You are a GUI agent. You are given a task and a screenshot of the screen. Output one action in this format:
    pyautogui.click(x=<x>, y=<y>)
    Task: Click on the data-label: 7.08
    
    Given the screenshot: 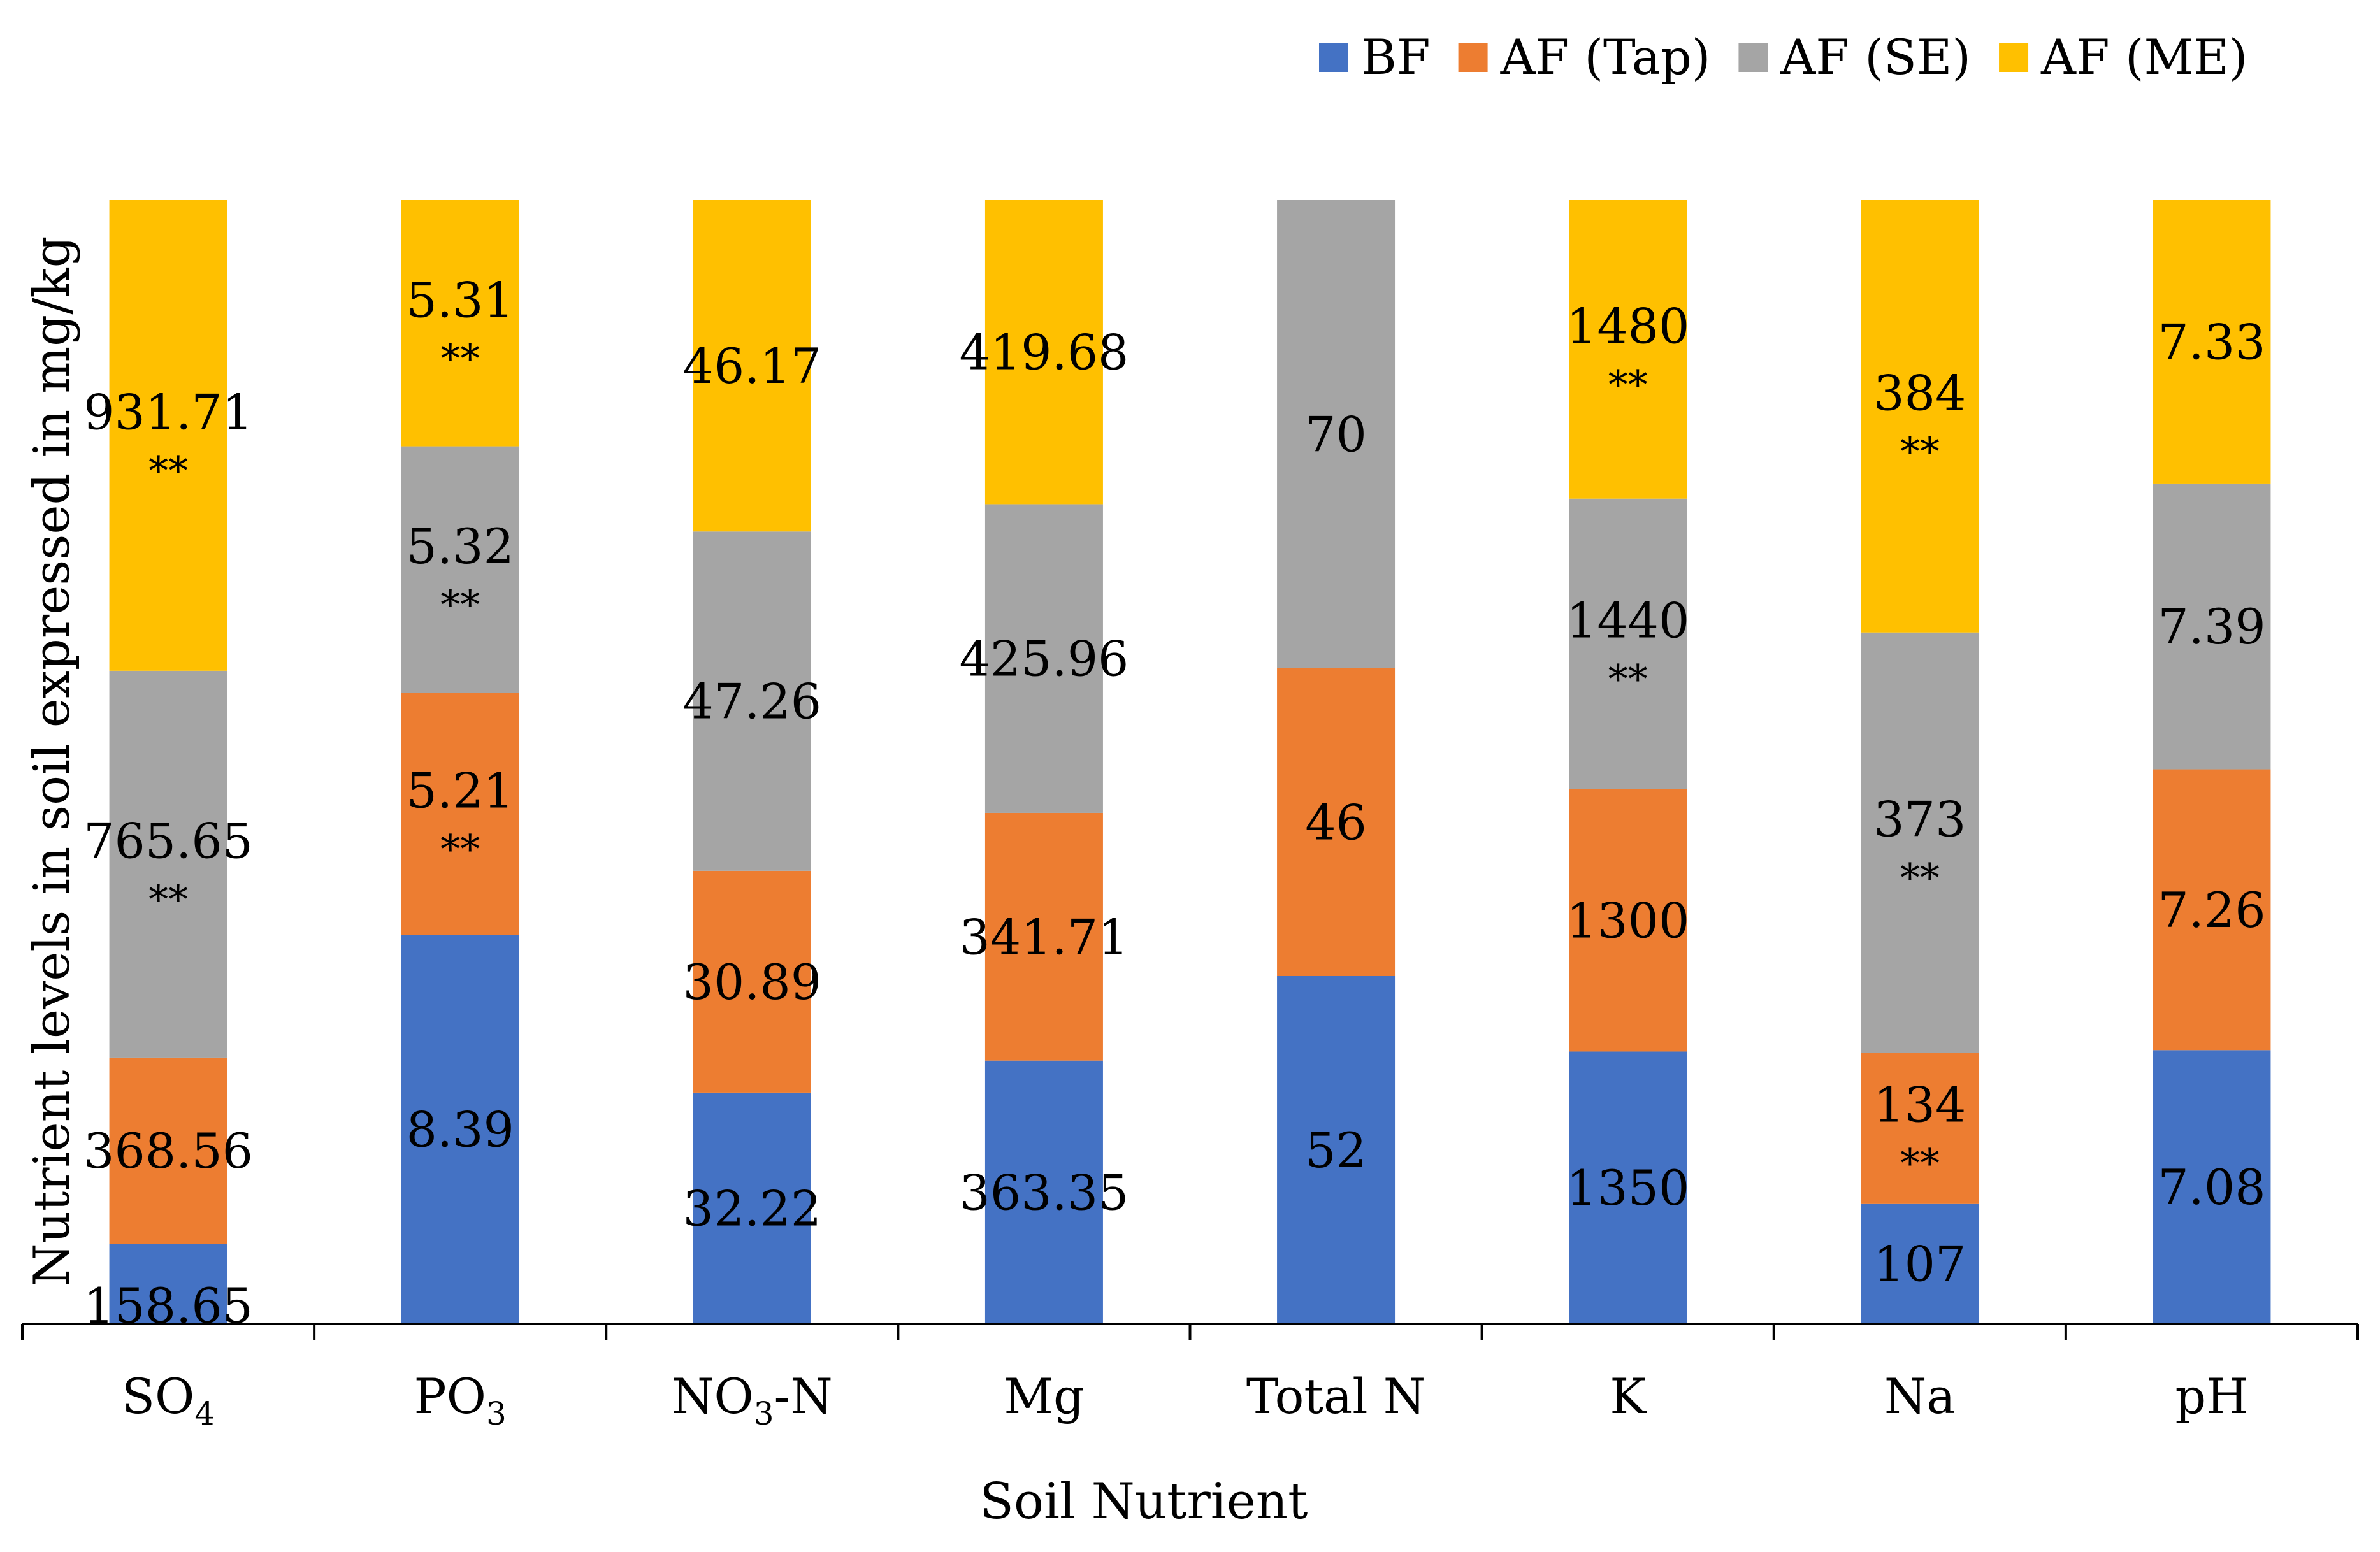 What is the action you would take?
    pyautogui.click(x=2211, y=1187)
    